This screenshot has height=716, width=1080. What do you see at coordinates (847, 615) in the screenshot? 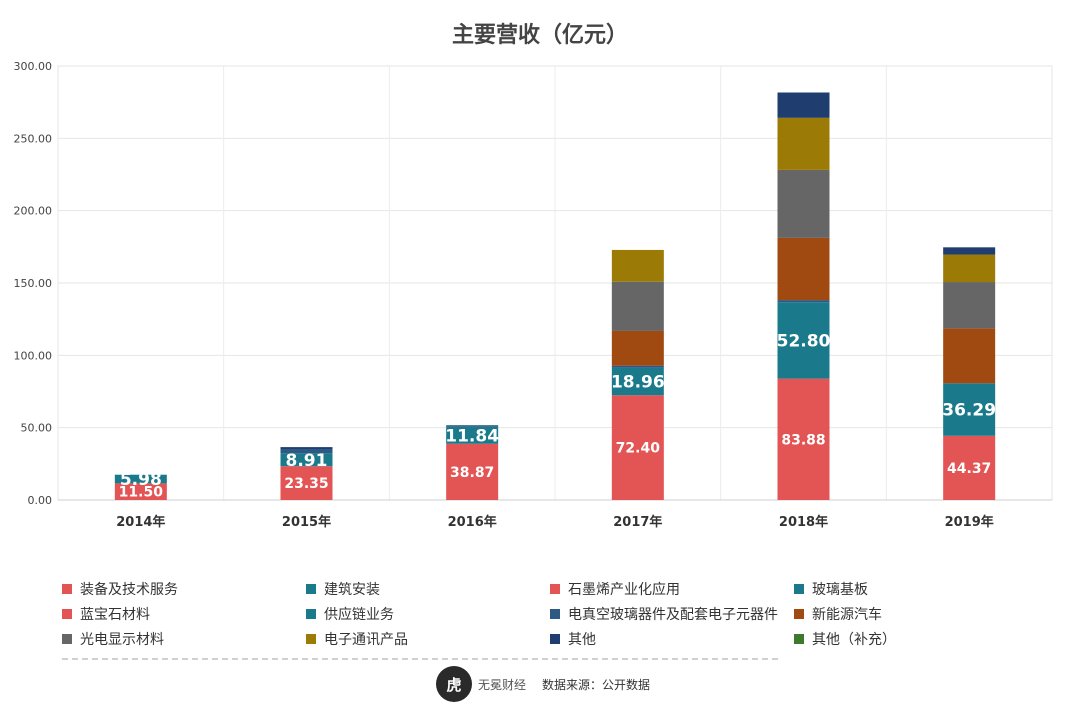
I see `legend-label: 新能源汽车` at bounding box center [847, 615].